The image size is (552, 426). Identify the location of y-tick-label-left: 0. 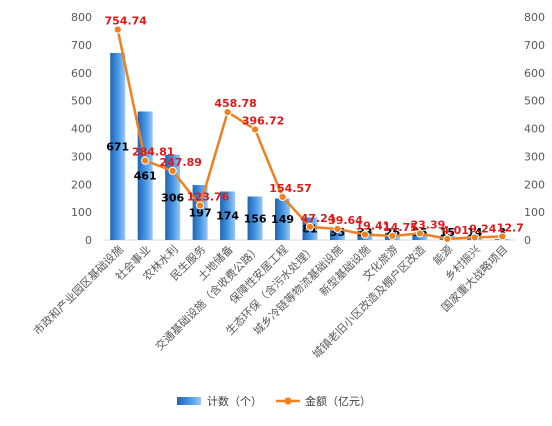
(88, 240).